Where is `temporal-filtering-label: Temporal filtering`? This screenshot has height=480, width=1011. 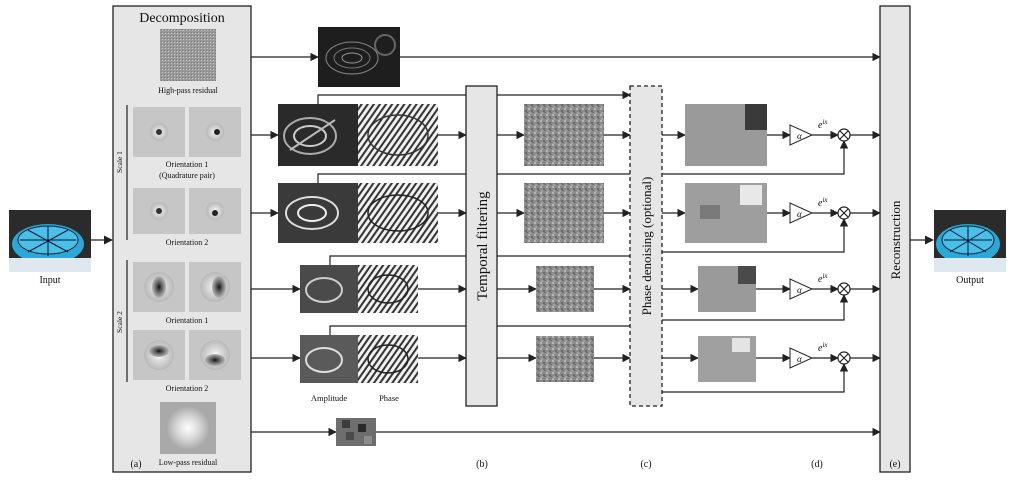 temporal-filtering-label: Temporal filtering is located at coordinates (483, 246).